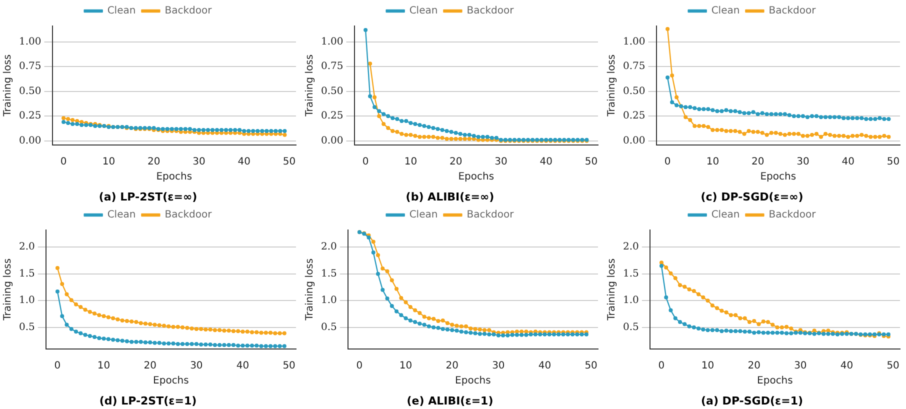  I want to click on y-tick-label: 0.75, so click(30, 66).